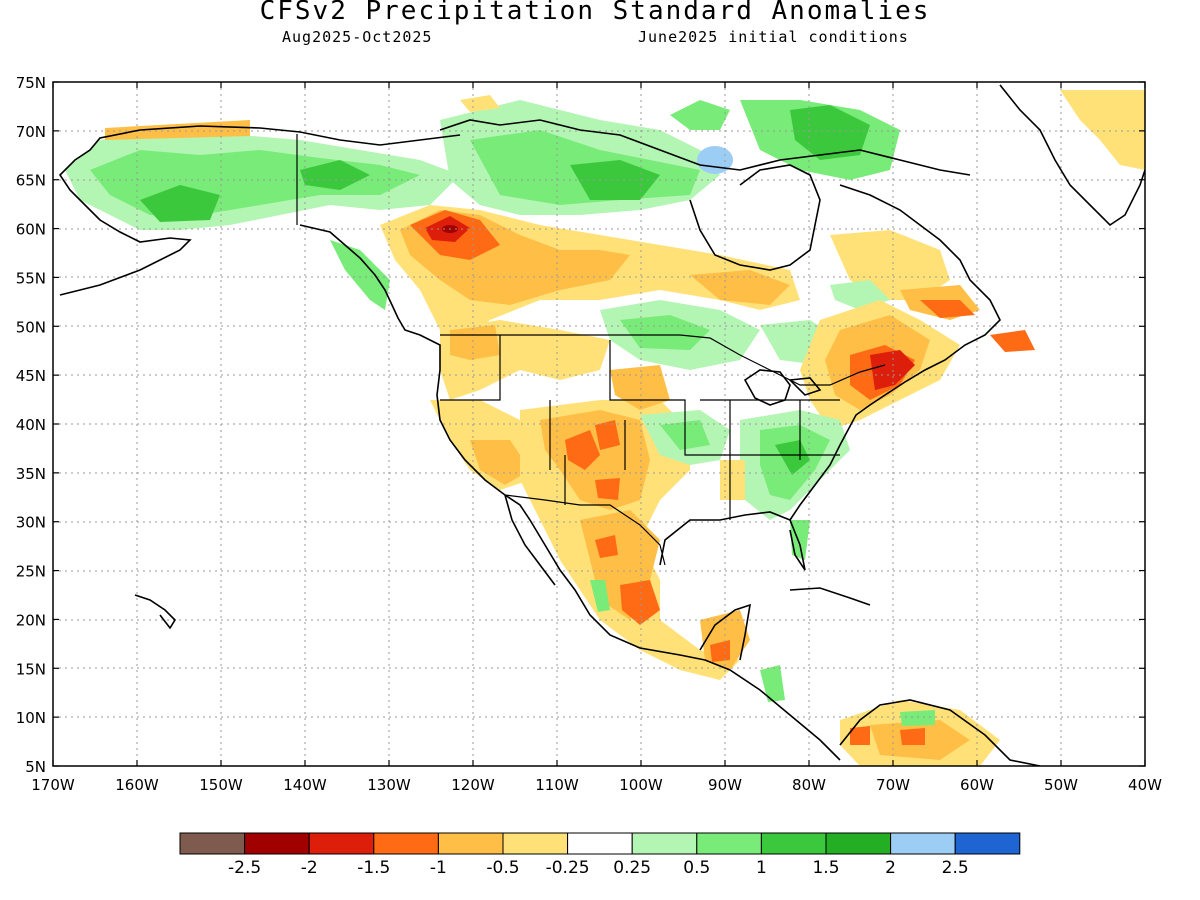 The width and height of the screenshot is (1200, 900). I want to click on lat-label: 40N, so click(31, 425).